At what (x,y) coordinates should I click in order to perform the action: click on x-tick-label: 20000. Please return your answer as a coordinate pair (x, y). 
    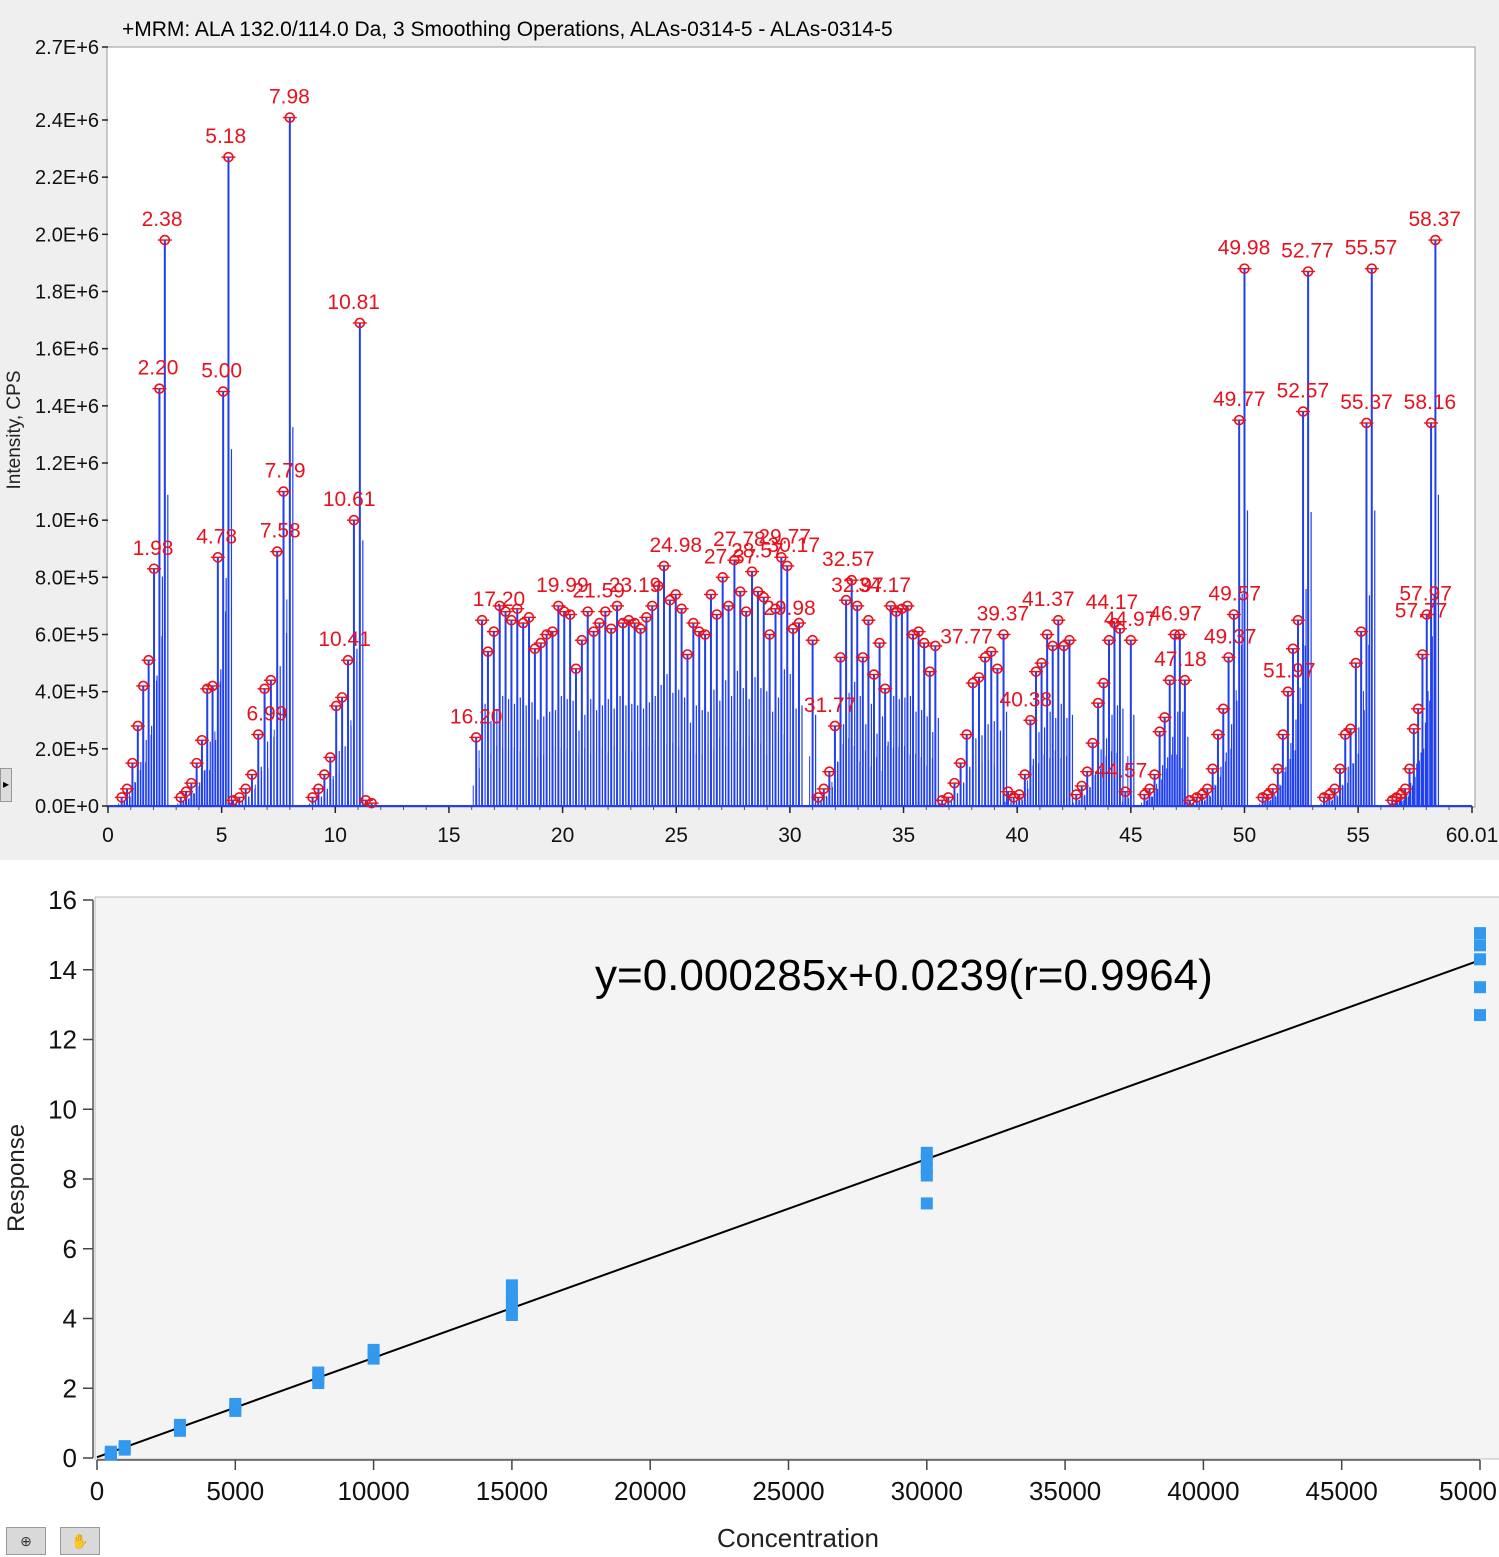
    Looking at the image, I should click on (650, 1491).